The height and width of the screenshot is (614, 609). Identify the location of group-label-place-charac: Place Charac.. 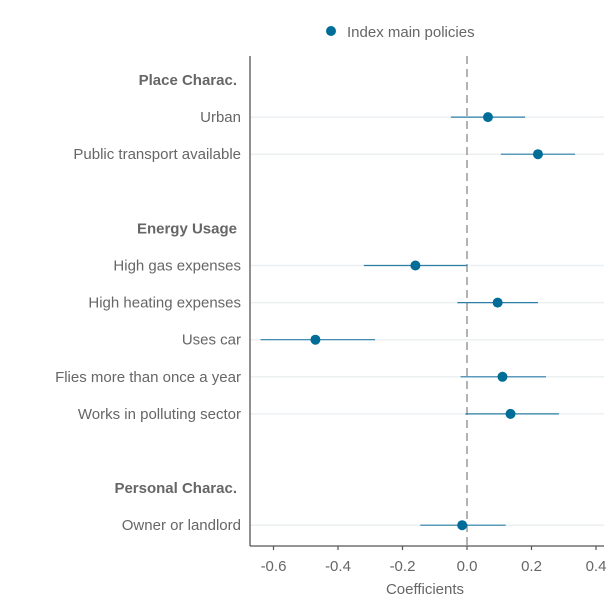
(188, 80).